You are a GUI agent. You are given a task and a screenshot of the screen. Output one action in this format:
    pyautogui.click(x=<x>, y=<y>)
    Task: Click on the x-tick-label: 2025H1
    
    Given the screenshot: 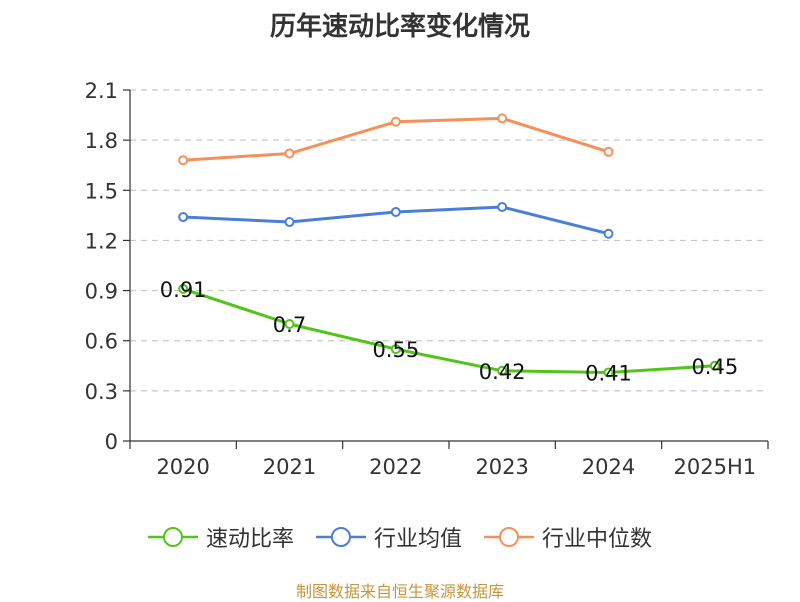 What is the action you would take?
    pyautogui.click(x=715, y=467)
    